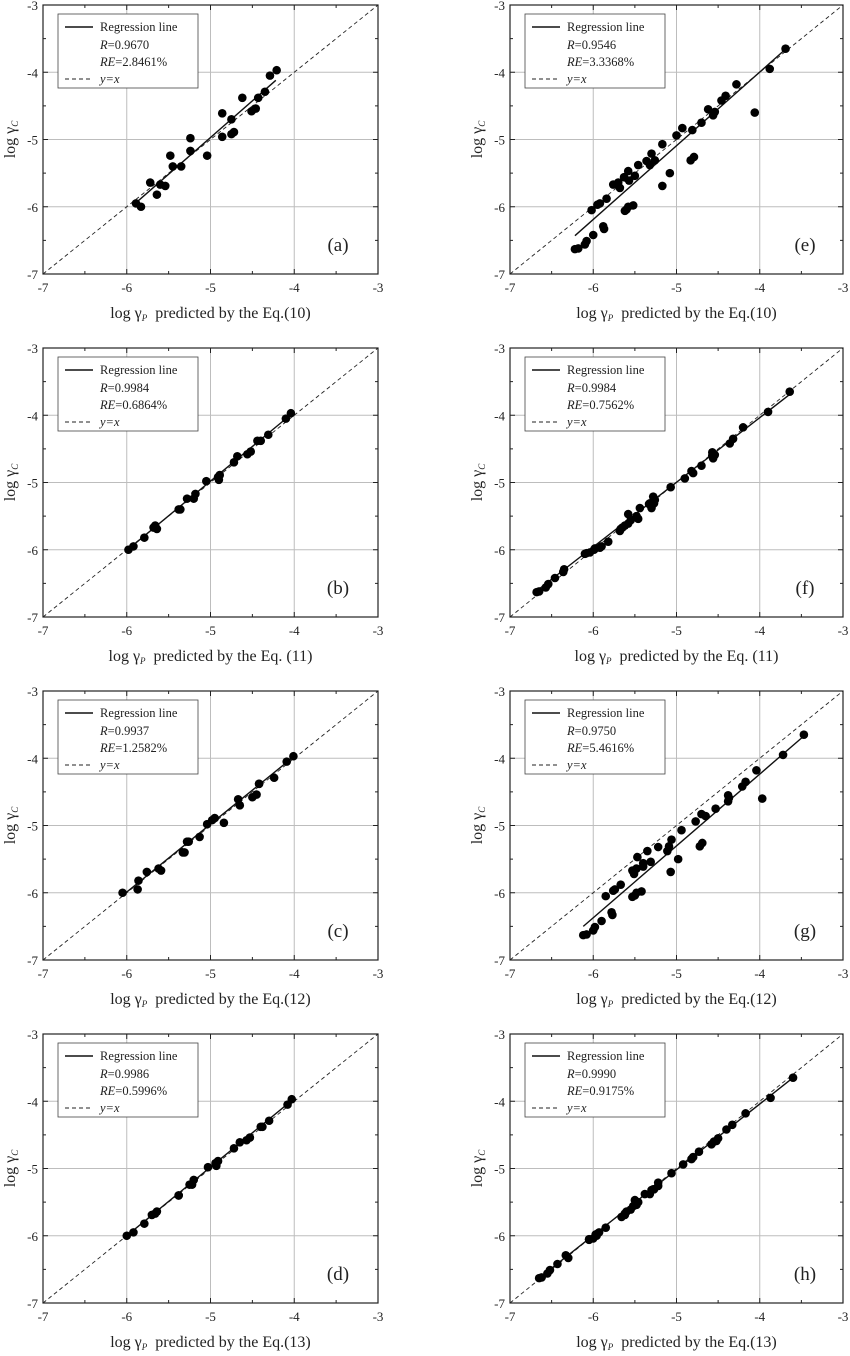 The height and width of the screenshot is (1356, 850). Describe the element at coordinates (107, 748) in the screenshot. I see `re-label: RE` at that location.